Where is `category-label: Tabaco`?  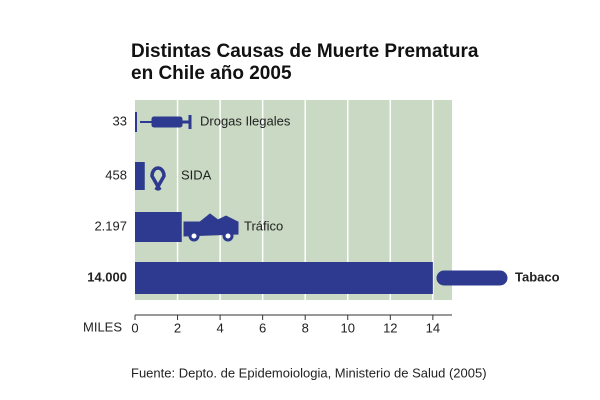 category-label: Tabaco is located at coordinates (537, 276).